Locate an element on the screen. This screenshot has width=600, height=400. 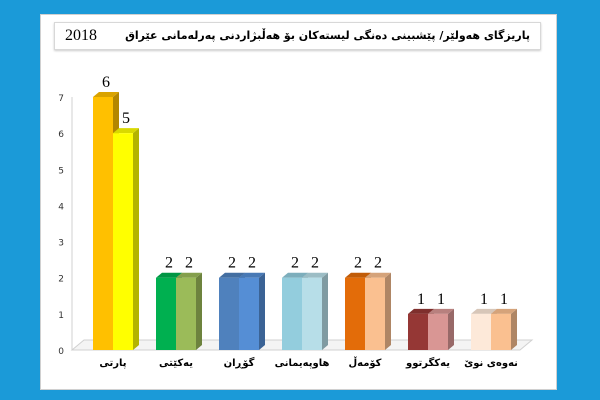
y-tick-label: 7 is located at coordinates (61, 99).